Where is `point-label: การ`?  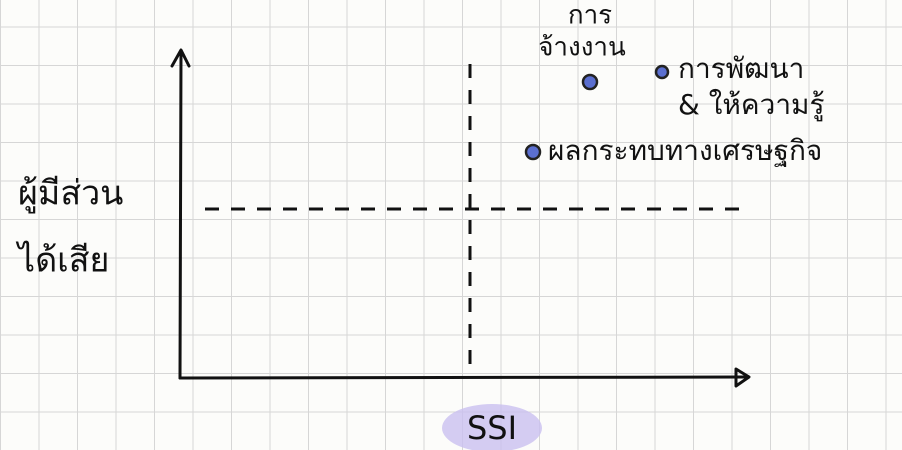
point-label: การ is located at coordinates (590, 16).